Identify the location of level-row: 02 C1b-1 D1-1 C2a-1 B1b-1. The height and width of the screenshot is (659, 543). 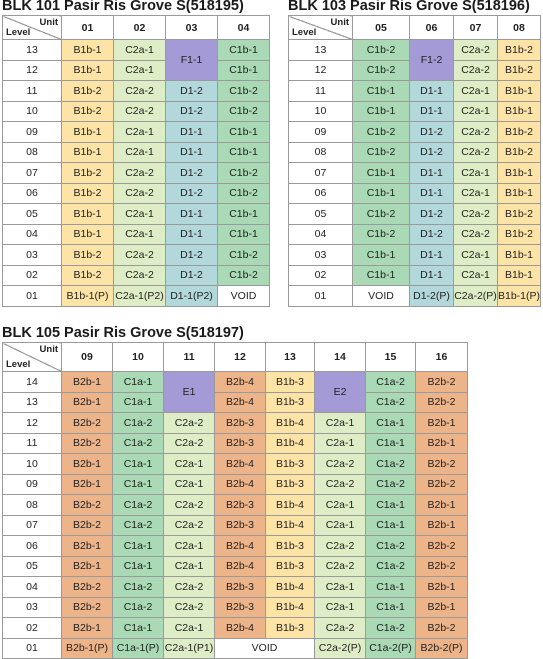
(414, 275).